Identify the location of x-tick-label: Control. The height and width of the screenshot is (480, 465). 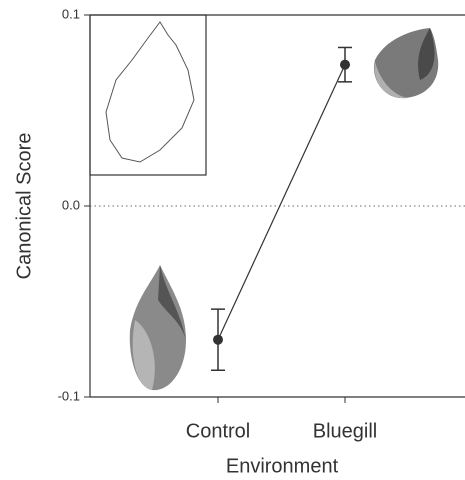
(218, 431).